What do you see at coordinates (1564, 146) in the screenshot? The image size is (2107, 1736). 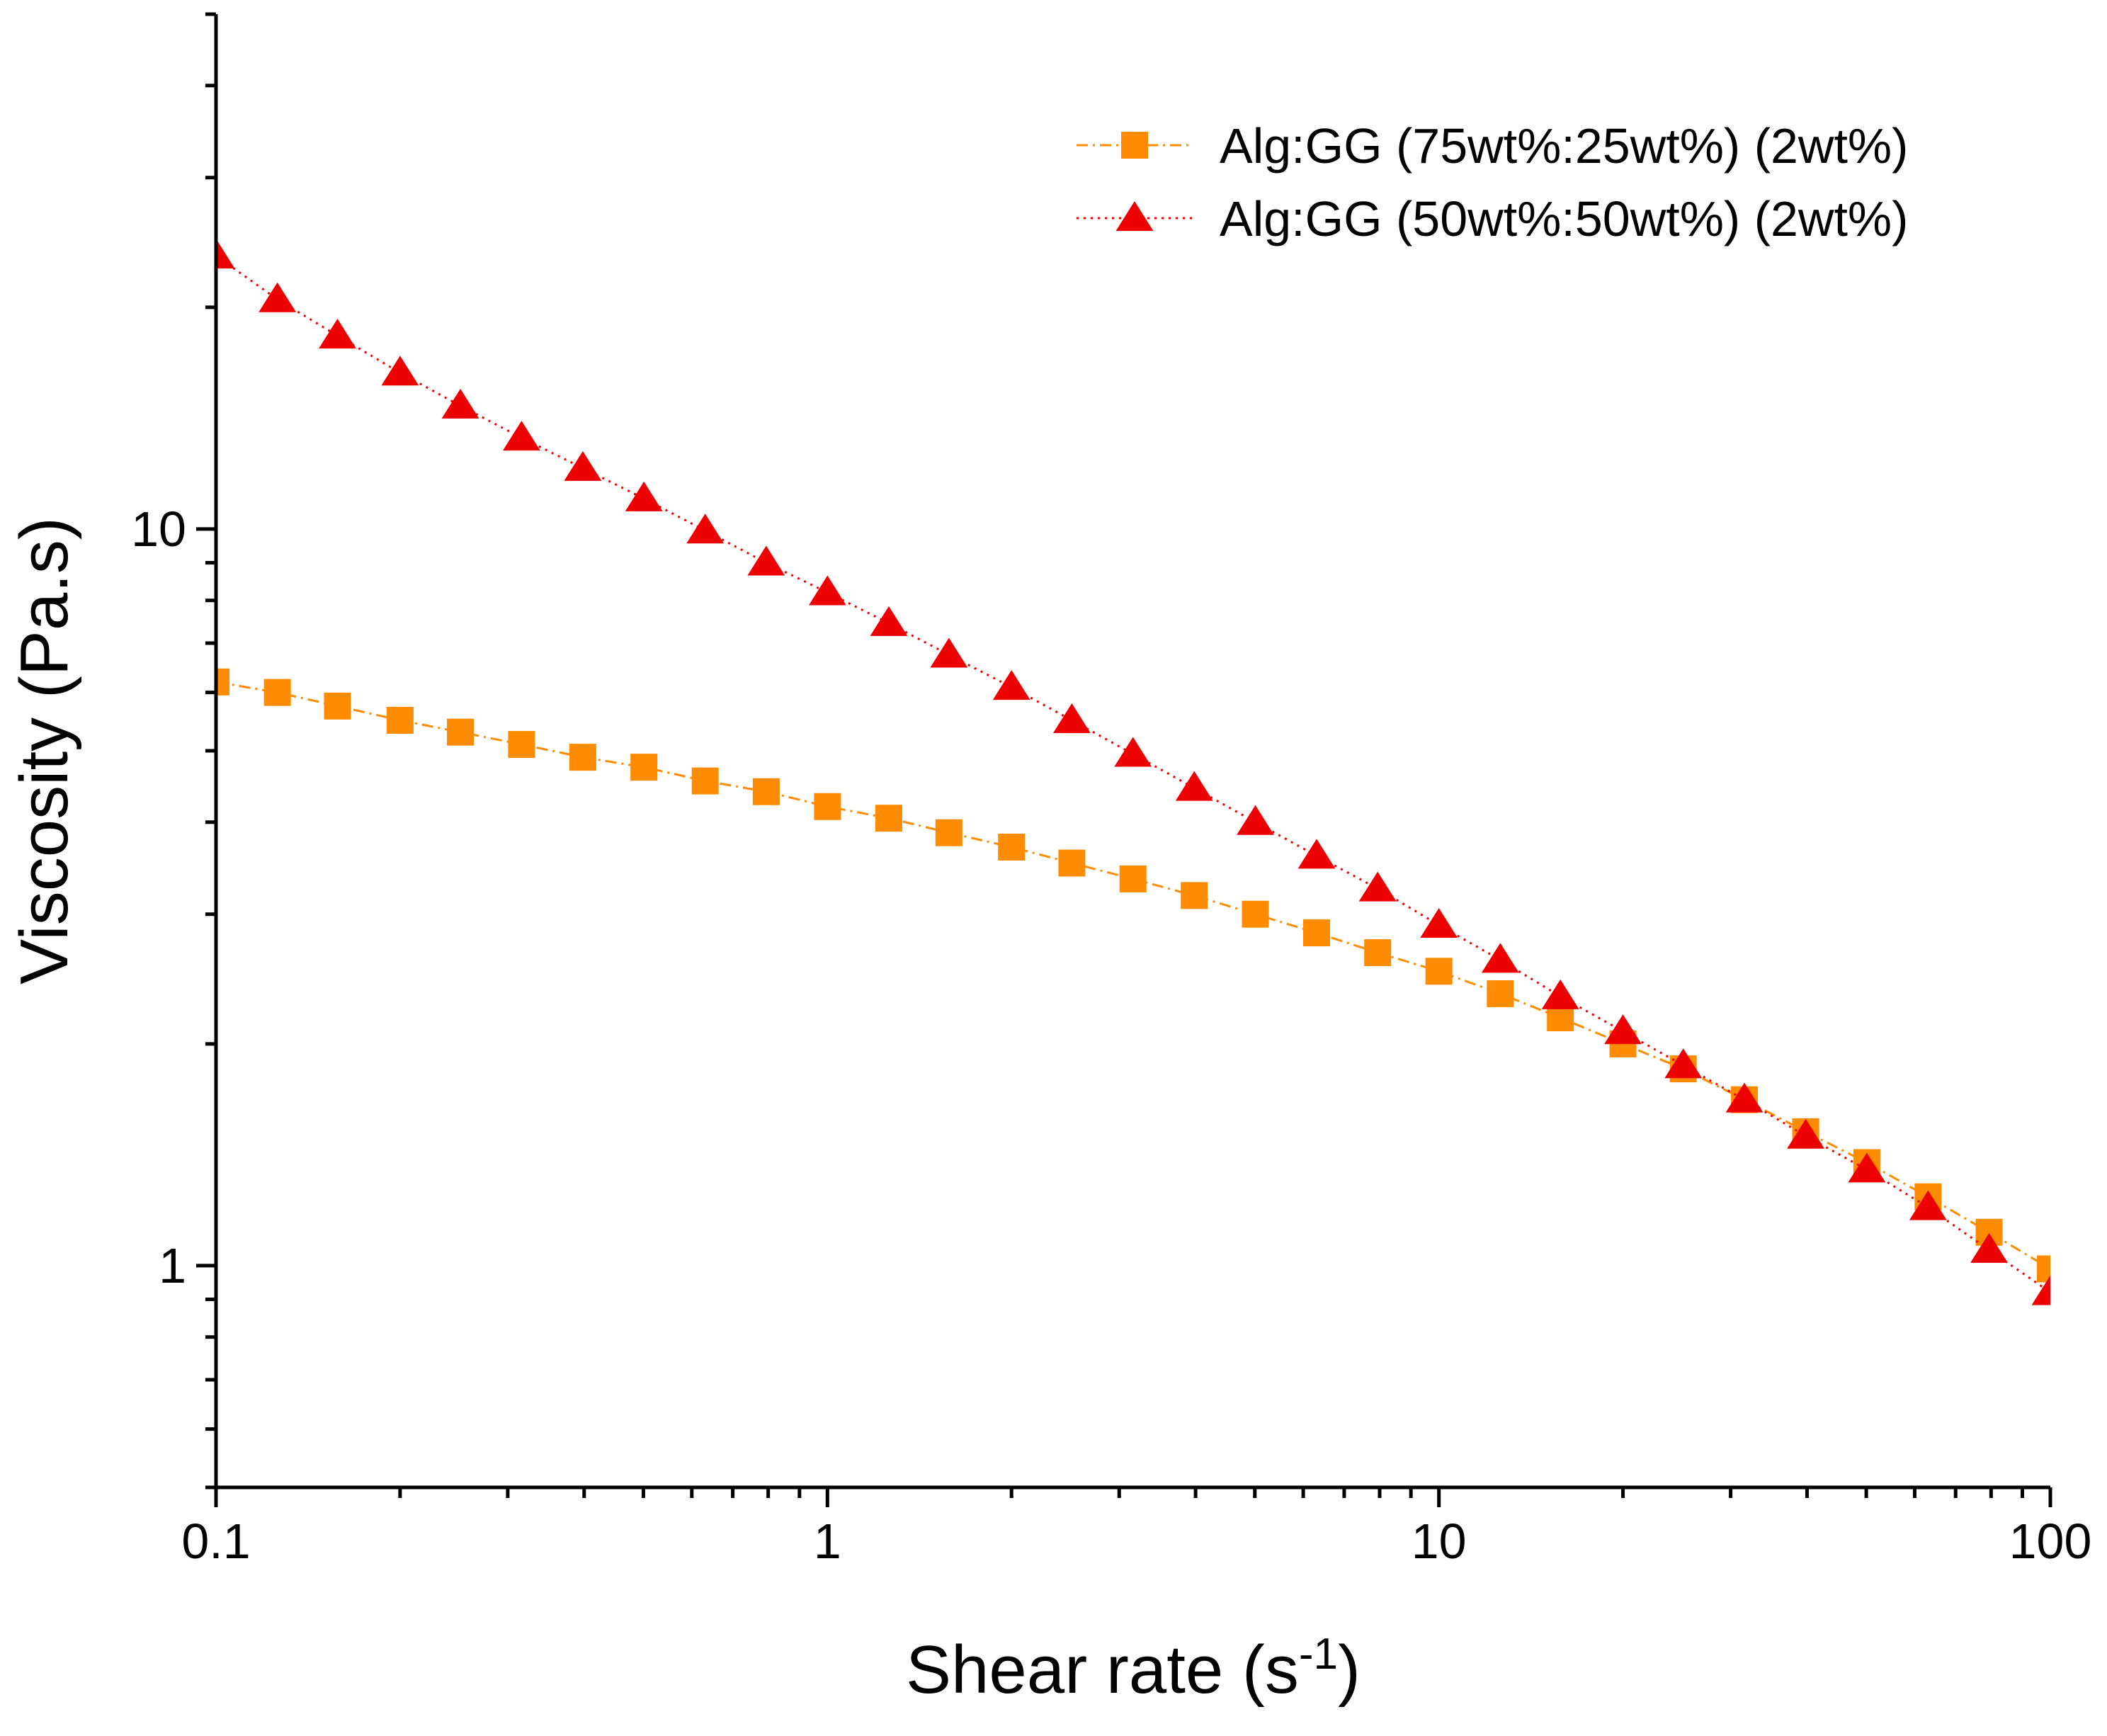 I see `legend-label: Alg:GG (75wt%:25wt%) (2wt%)` at bounding box center [1564, 146].